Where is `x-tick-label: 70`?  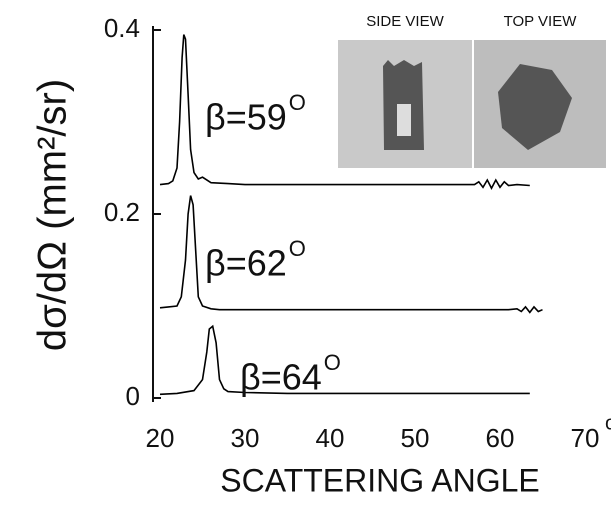
x-tick-label: 70 is located at coordinates (585, 438).